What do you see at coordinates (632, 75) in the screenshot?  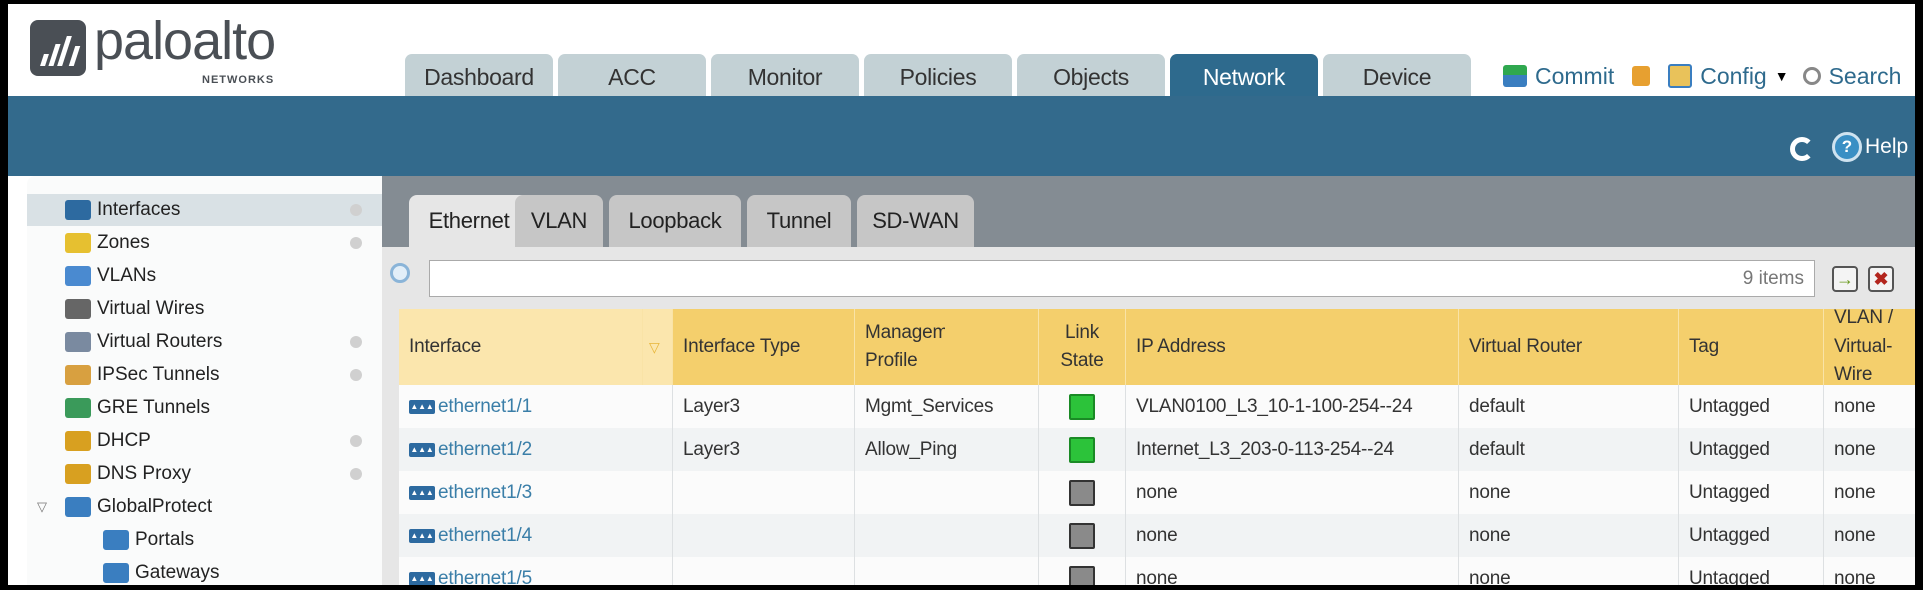 I see `tab-acc: ACC` at bounding box center [632, 75].